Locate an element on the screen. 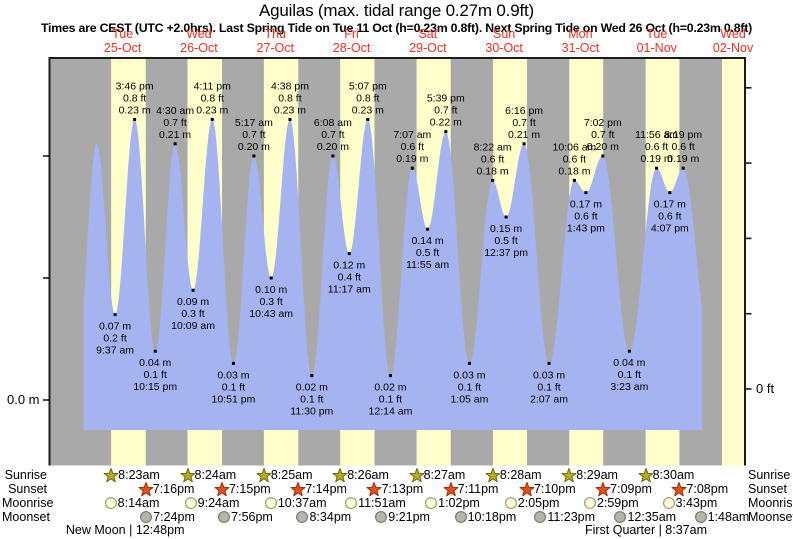 Image resolution: width=793 pixels, height=539 pixels. tide-extreme-label: 0.04 m is located at coordinates (155, 363).